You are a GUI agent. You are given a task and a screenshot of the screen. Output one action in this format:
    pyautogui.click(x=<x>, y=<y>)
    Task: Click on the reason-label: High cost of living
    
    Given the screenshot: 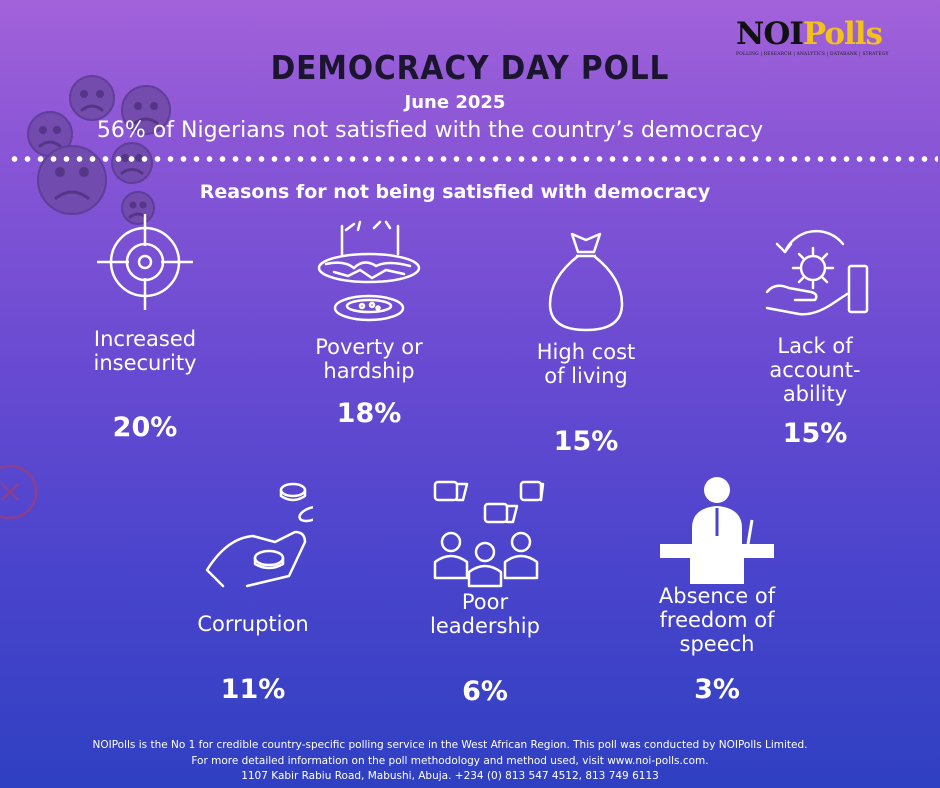 What is the action you would take?
    pyautogui.click(x=586, y=364)
    